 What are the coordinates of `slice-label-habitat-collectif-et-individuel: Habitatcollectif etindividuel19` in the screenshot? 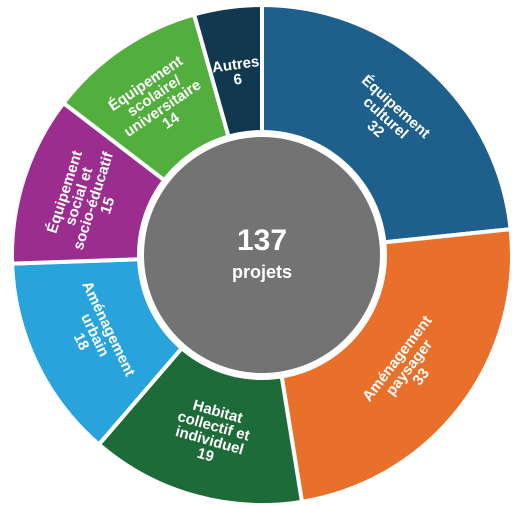 It's located at (211, 434).